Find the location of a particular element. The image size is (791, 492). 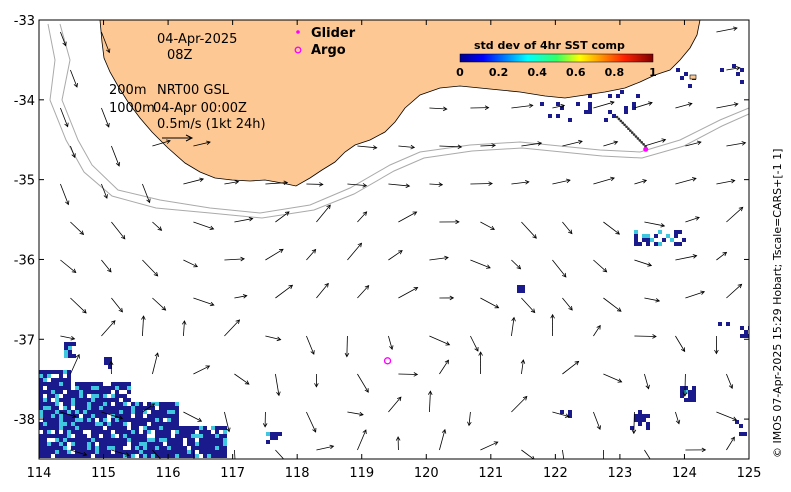

scale-arrow is located at coordinates (178, 138).